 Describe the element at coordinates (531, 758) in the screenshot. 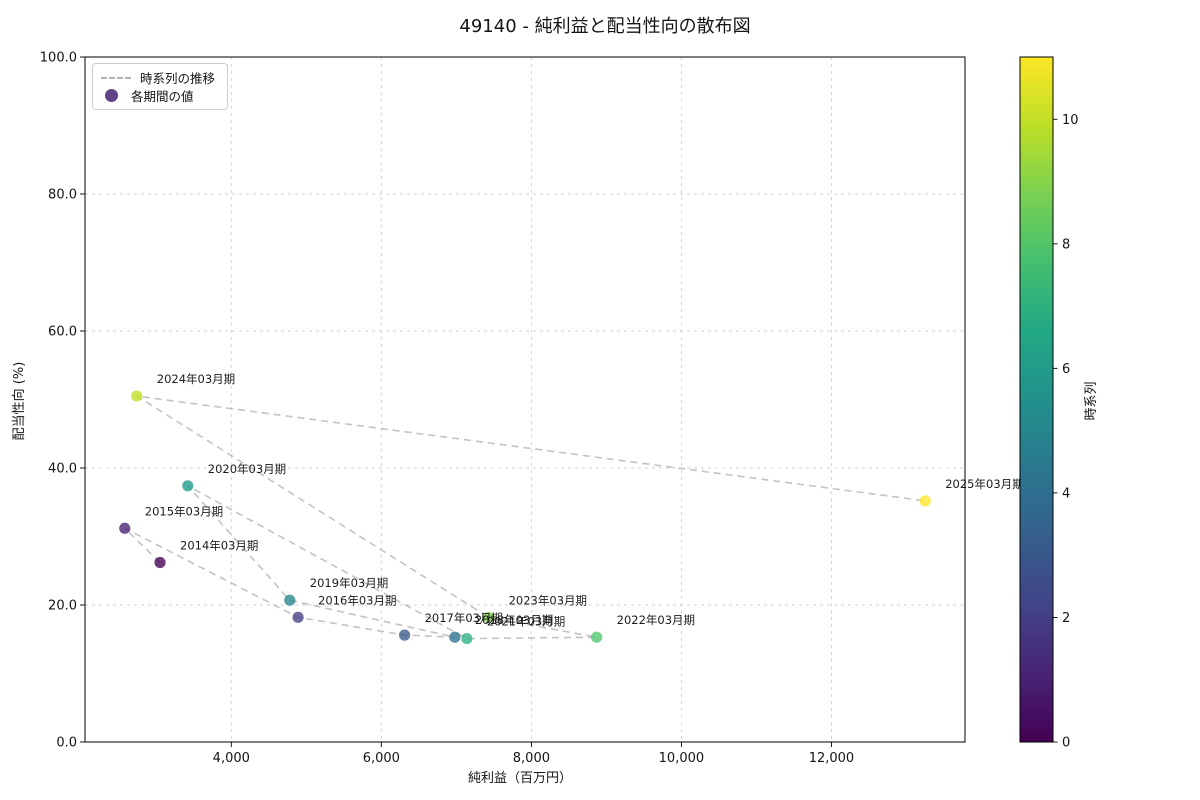

I see `x-tick-label: 8,000` at that location.